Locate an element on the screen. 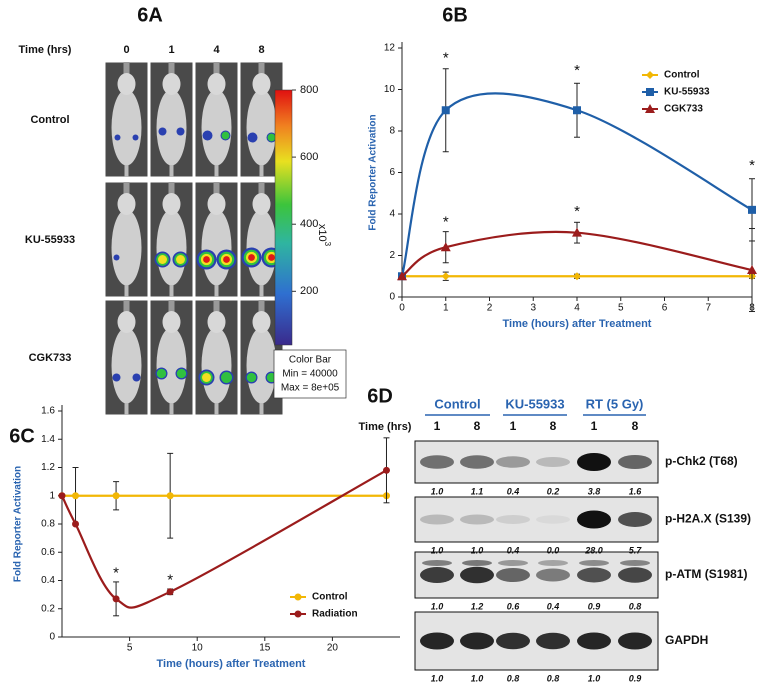 The image size is (762, 683). quantification: 0.9 is located at coordinates (635, 678).